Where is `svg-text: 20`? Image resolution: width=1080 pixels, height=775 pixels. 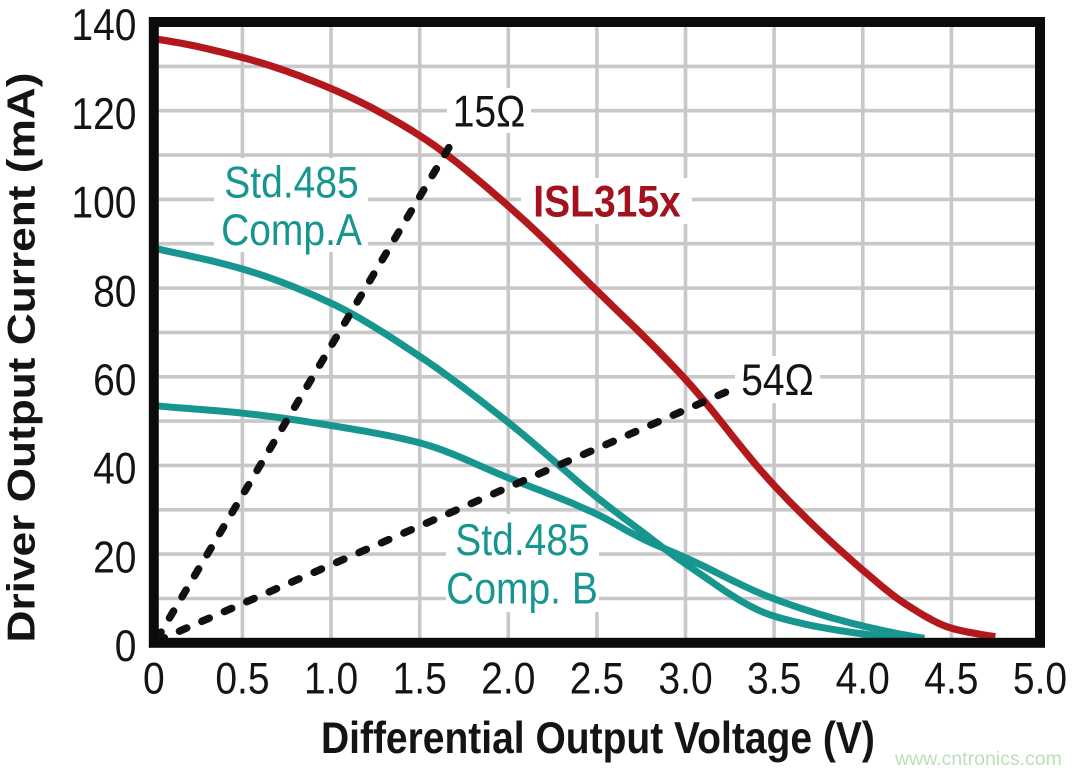 svg-text: 20 is located at coordinates (114, 557).